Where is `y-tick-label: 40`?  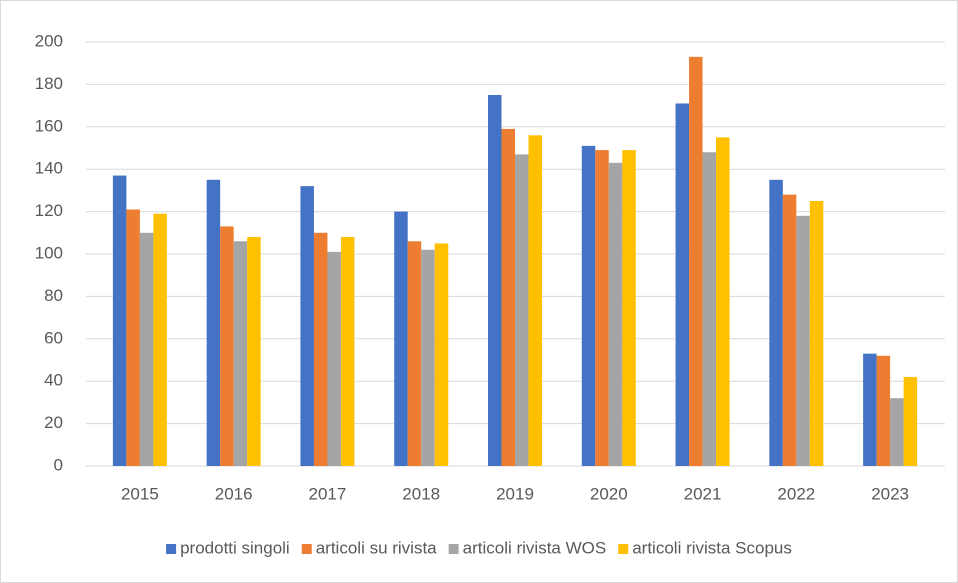 y-tick-label: 40 is located at coordinates (53, 380).